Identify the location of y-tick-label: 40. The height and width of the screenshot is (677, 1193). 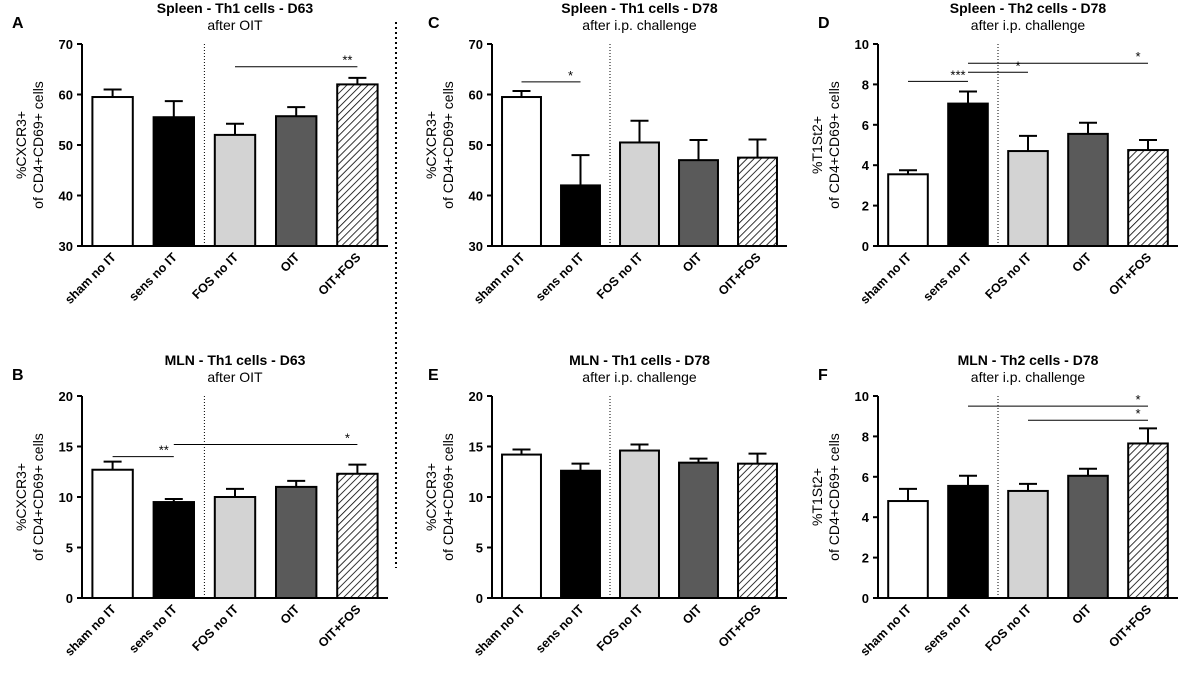
(66, 196).